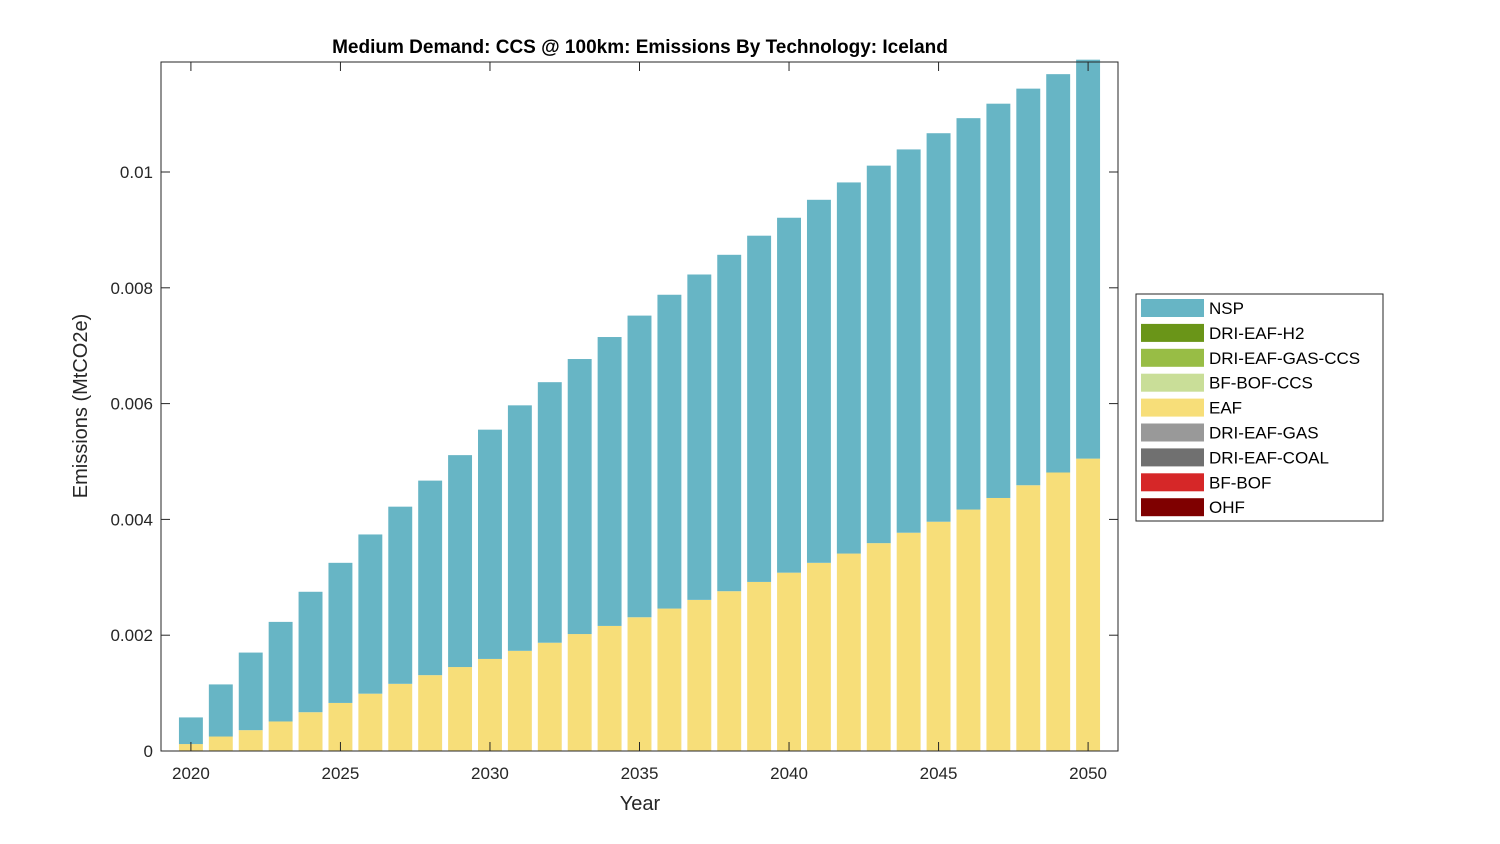 This screenshot has width=1500, height=844. What do you see at coordinates (1088, 259) in the screenshot?
I see `bar-nsp-2050` at bounding box center [1088, 259].